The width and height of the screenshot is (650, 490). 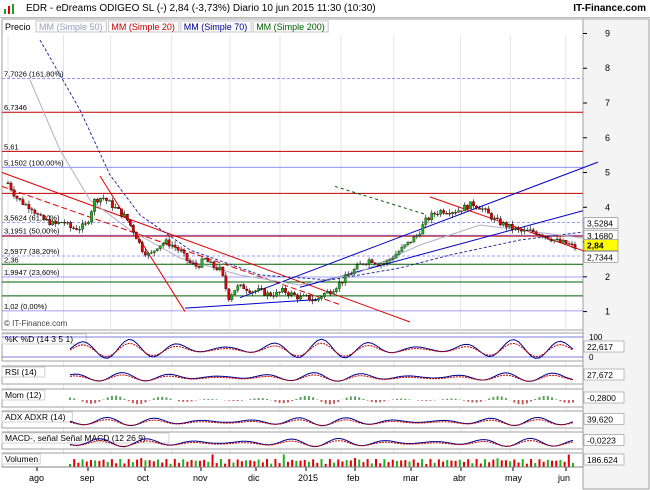 I want to click on price-tag-label-0: 3,5284, so click(x=600, y=224).